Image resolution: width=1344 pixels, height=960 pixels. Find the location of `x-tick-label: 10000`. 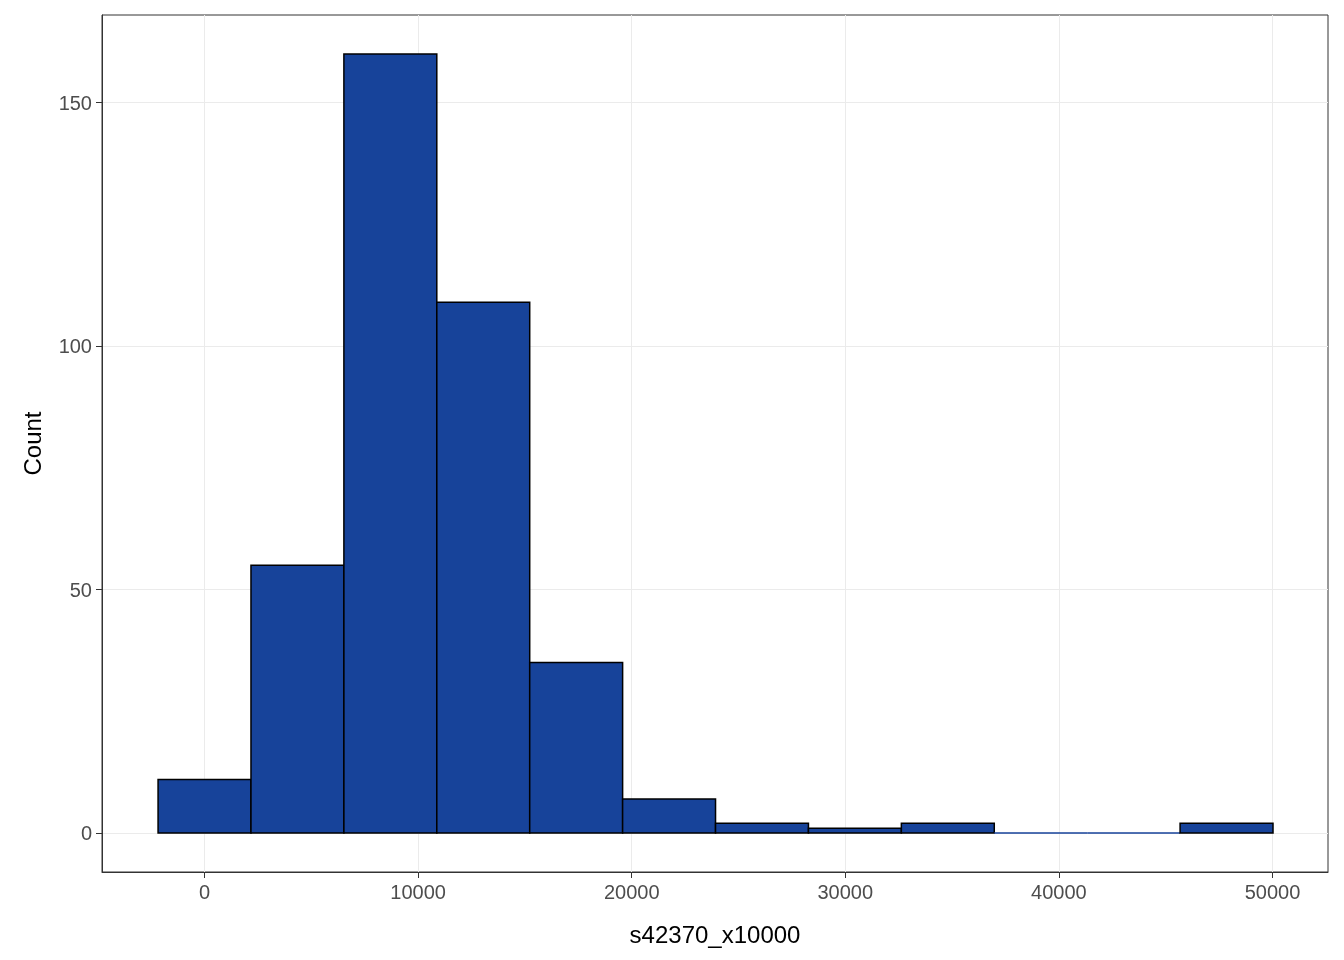

x-tick-label: 10000 is located at coordinates (418, 892).